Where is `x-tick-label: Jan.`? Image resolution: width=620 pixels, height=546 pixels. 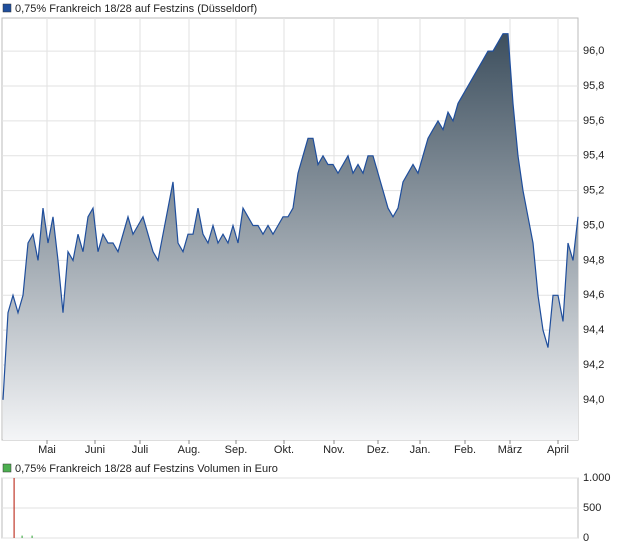
x-tick-label: Jan. is located at coordinates (420, 450).